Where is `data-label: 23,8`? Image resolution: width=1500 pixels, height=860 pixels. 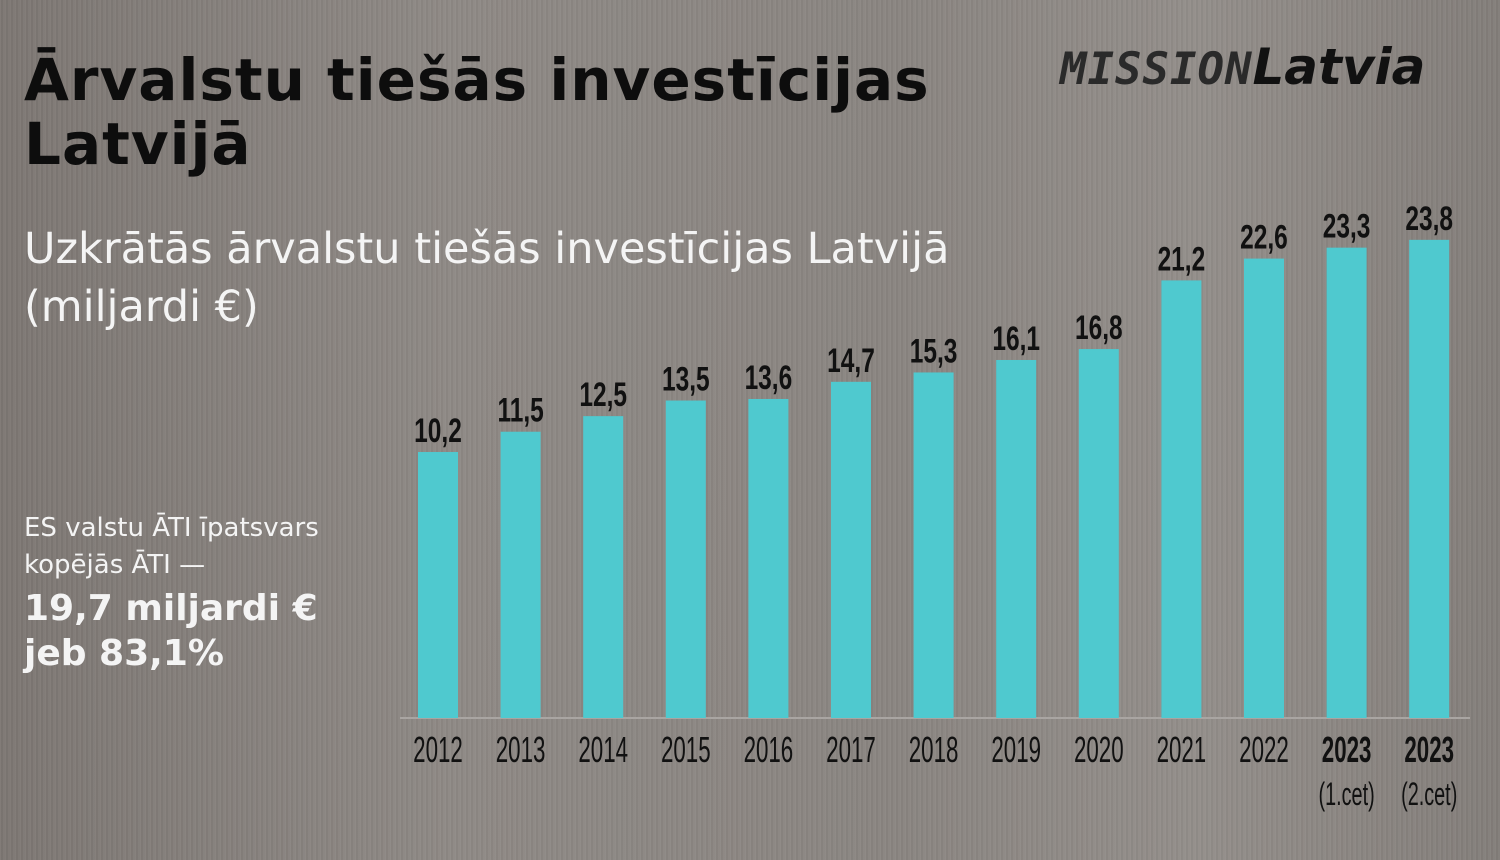 data-label: 23,8 is located at coordinates (1429, 219).